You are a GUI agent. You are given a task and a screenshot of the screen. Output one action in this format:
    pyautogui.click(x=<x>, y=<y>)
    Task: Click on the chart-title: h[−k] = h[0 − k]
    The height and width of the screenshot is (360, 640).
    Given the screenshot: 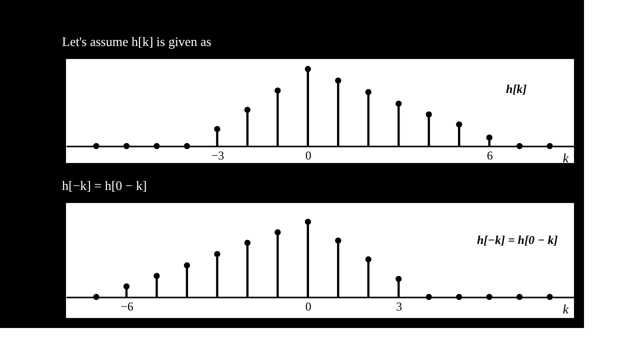 What is the action you would take?
    pyautogui.click(x=104, y=185)
    